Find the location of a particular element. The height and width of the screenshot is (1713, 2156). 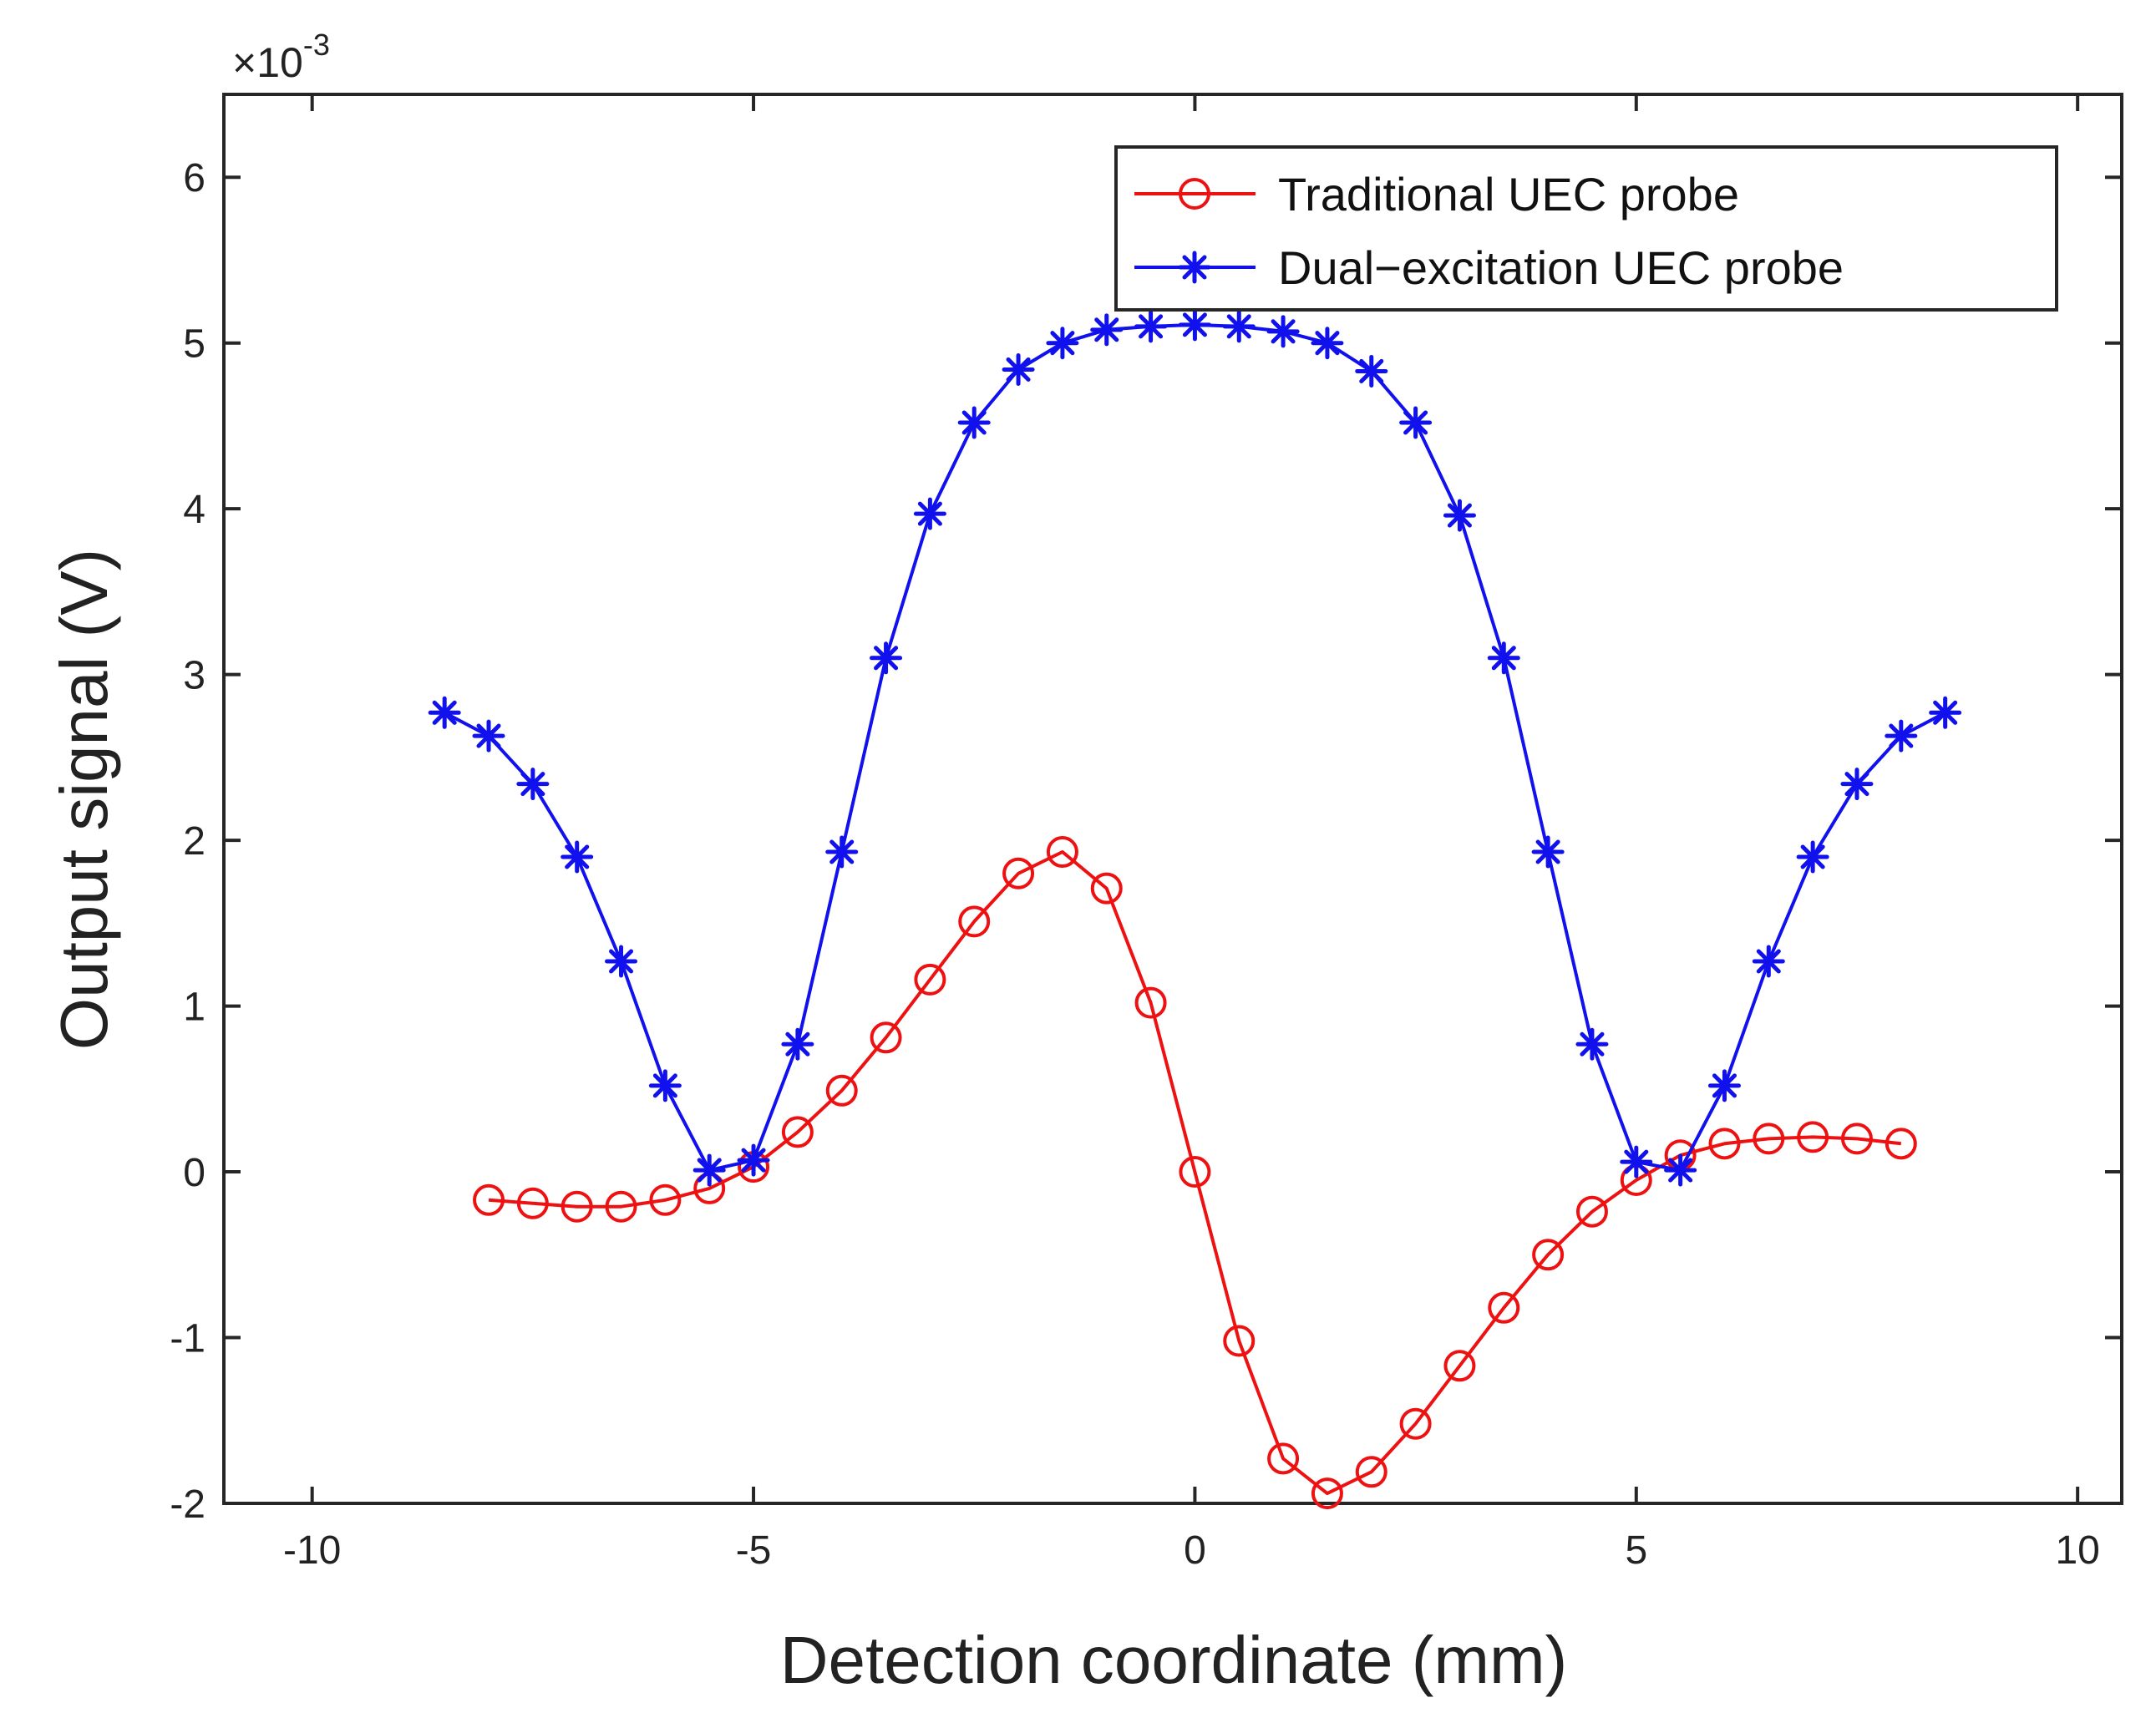

y-tick-label: 0 is located at coordinates (194, 1173).